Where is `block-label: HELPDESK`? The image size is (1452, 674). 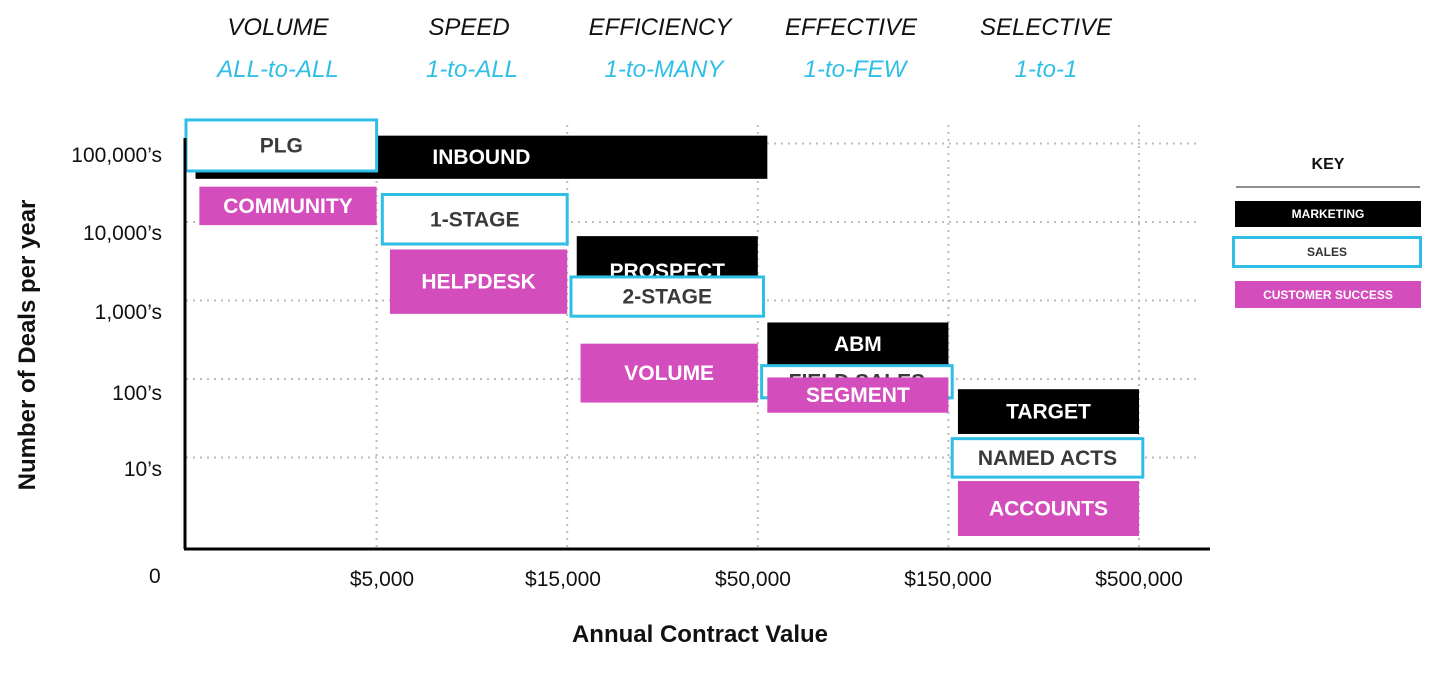 block-label: HELPDESK is located at coordinates (478, 282).